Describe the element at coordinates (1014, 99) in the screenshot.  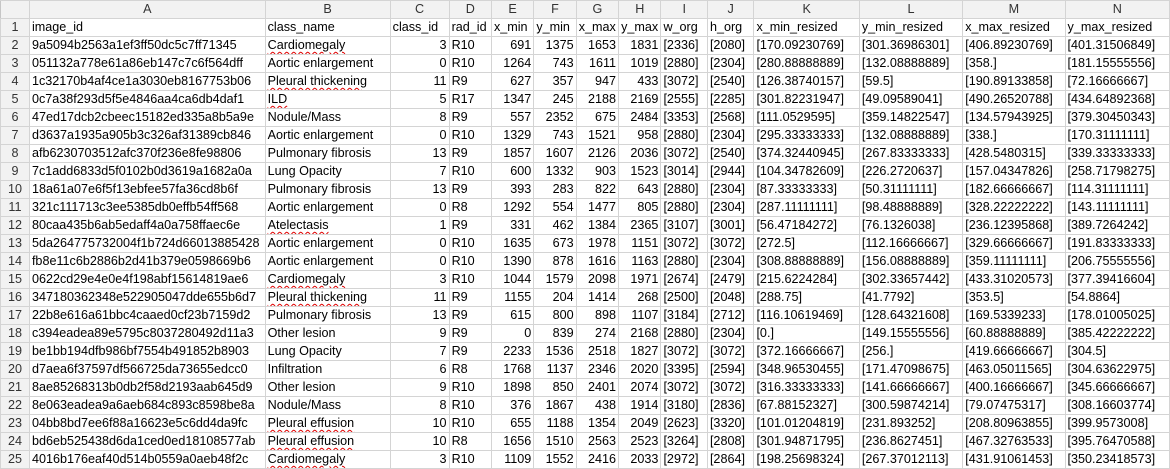
I see `cell: [490.26520788]` at that location.